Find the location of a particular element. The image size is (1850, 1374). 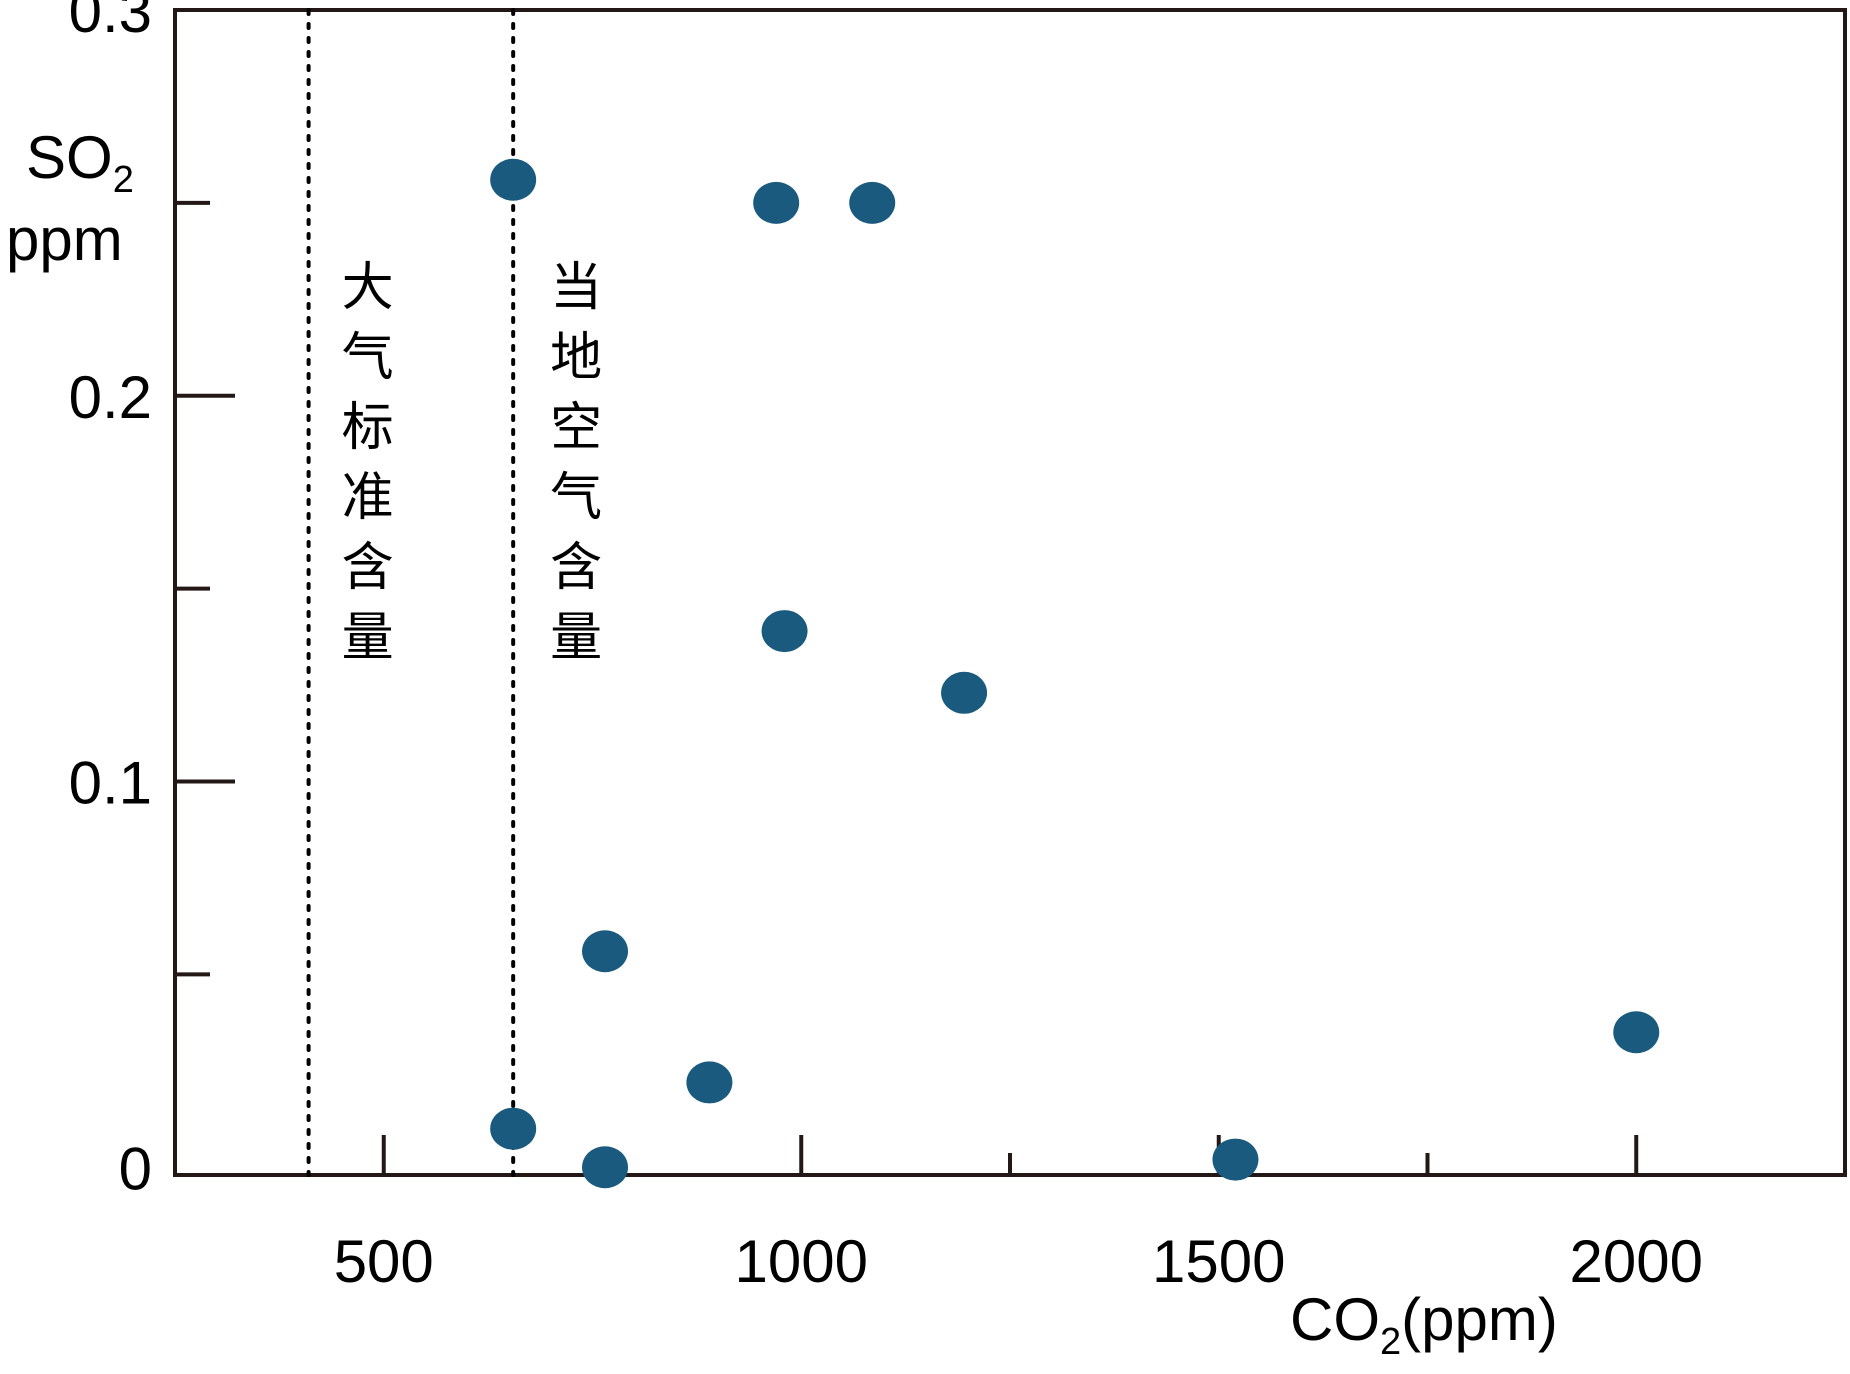

y-tick-label: 0 is located at coordinates (135, 1168).